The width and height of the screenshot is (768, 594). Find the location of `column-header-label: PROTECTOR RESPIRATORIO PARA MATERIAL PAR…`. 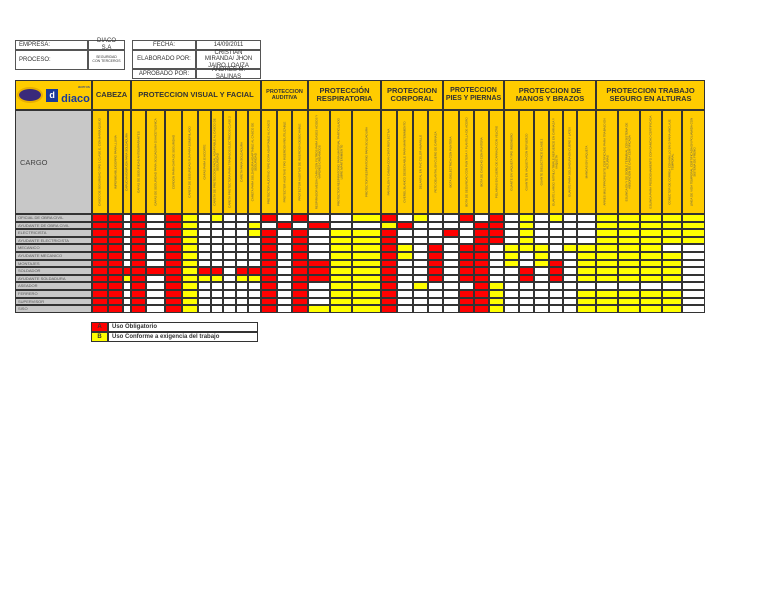

column-header-label: PROTECTOR RESPIRATORIO PARA MATERIAL PAR… is located at coordinates (340, 162).